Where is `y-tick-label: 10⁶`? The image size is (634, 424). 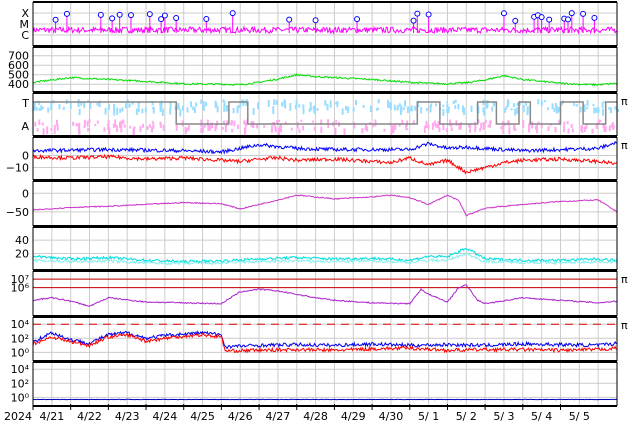
y-tick-label: 10⁶ is located at coordinates (20, 288).